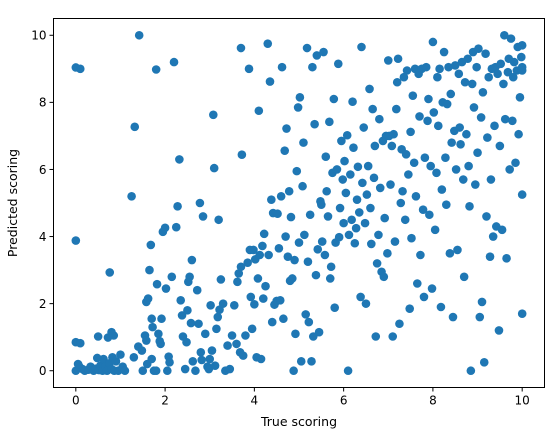 This screenshot has height=439, width=553. Describe the element at coordinates (12, 203) in the screenshot. I see `y-axis-label: Predicted scoring` at that location.